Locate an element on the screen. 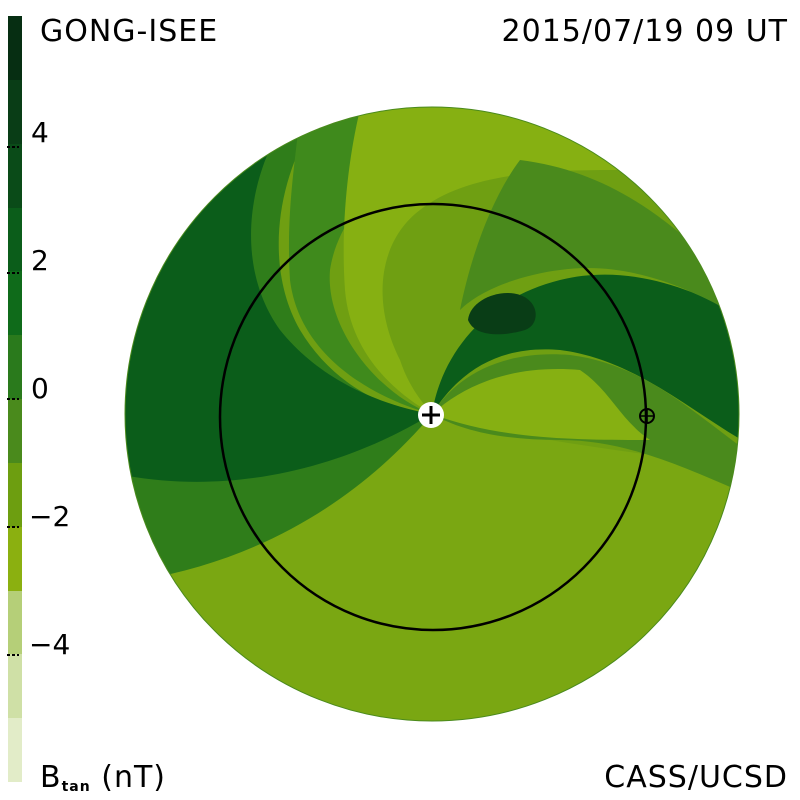  map-region-upper-right is located at coordinates (599, 245).